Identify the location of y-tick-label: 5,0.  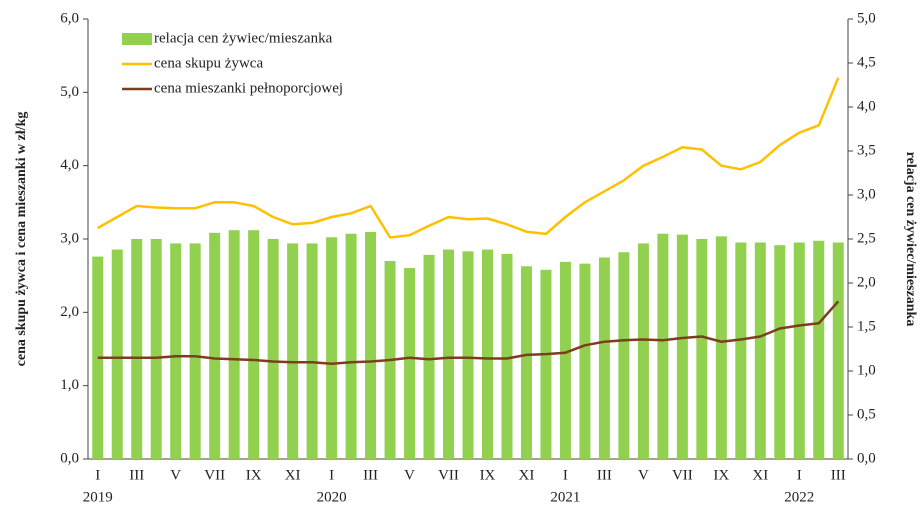
(69, 92).